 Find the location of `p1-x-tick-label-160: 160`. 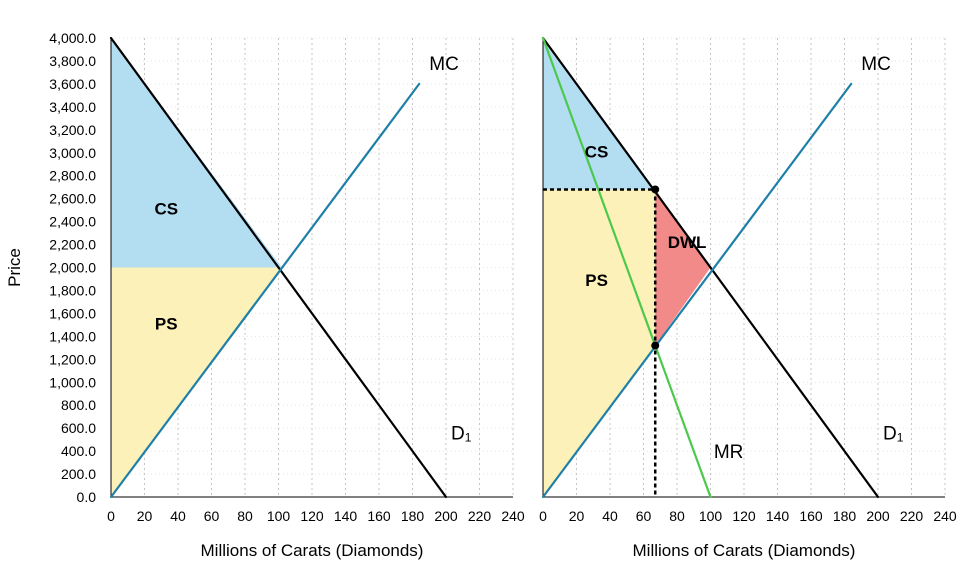

p1-x-tick-label-160: 160 is located at coordinates (379, 516).